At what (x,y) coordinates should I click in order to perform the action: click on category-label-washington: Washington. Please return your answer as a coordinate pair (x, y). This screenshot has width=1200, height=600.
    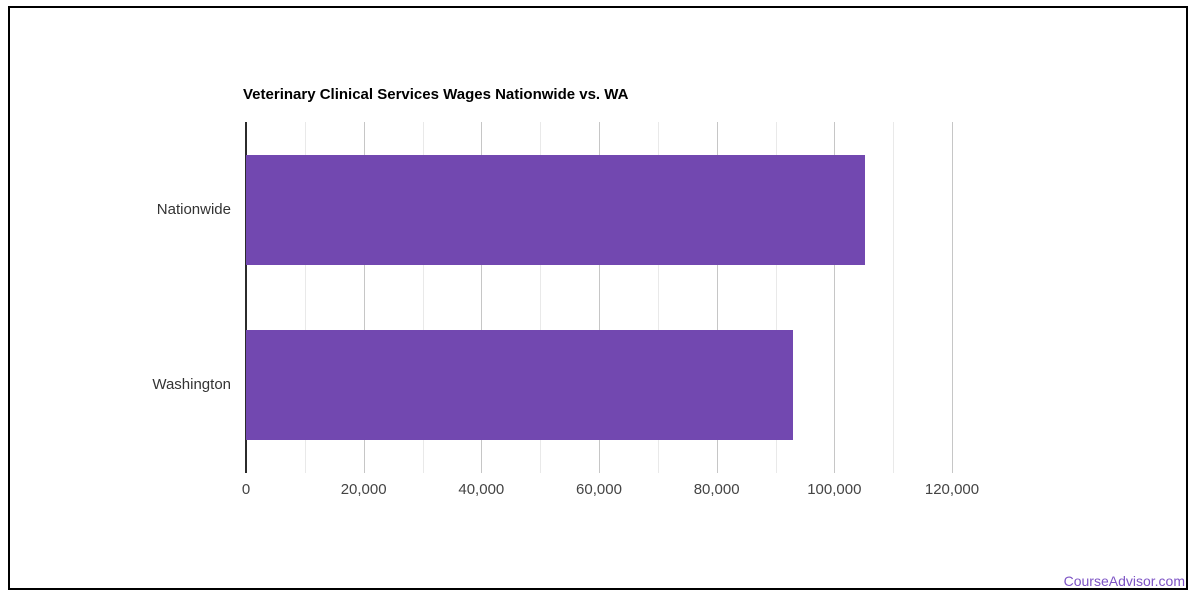
    Looking at the image, I should click on (191, 385).